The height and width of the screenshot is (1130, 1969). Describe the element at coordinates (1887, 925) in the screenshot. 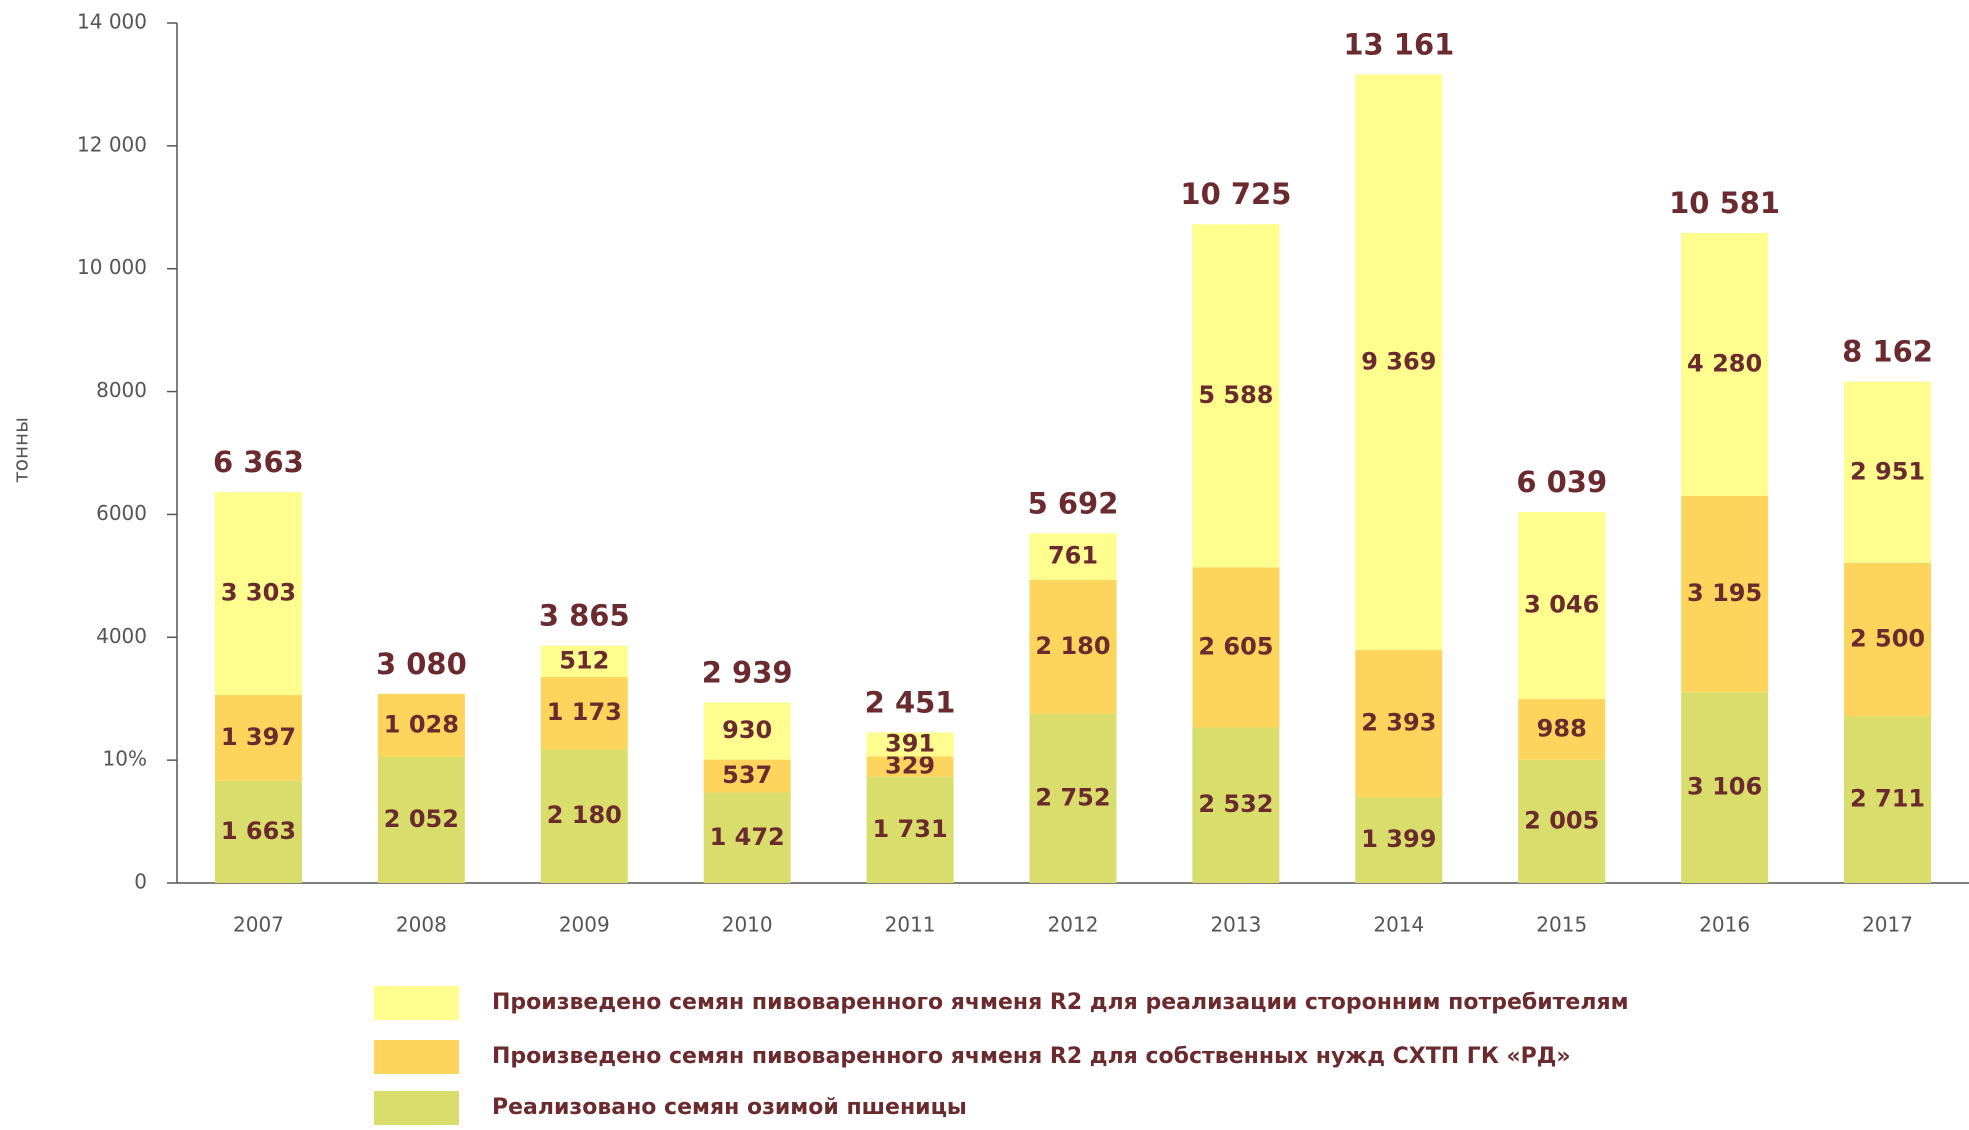

I see `x-tick-label: 2017` at that location.